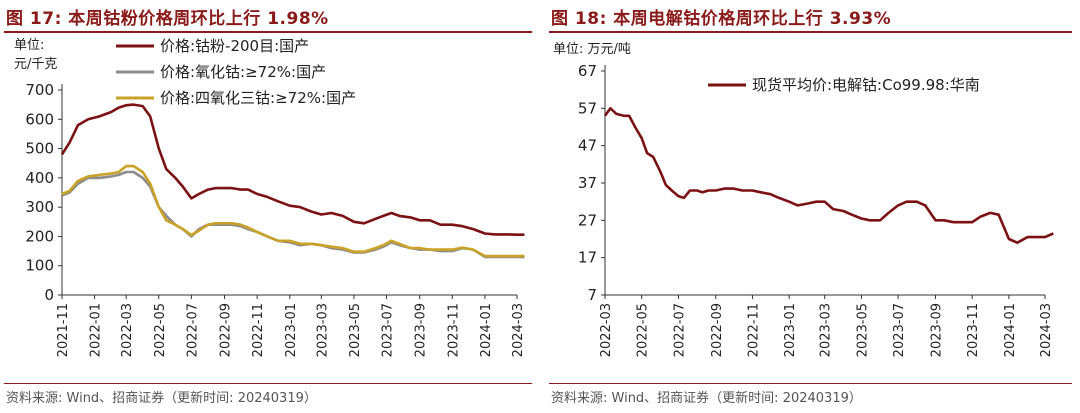 This screenshot has width=1080, height=413. What do you see at coordinates (167, 19) in the screenshot?
I see `chart-title: 图 17: 本周钴粉价格周环比上行 1.98%` at bounding box center [167, 19].